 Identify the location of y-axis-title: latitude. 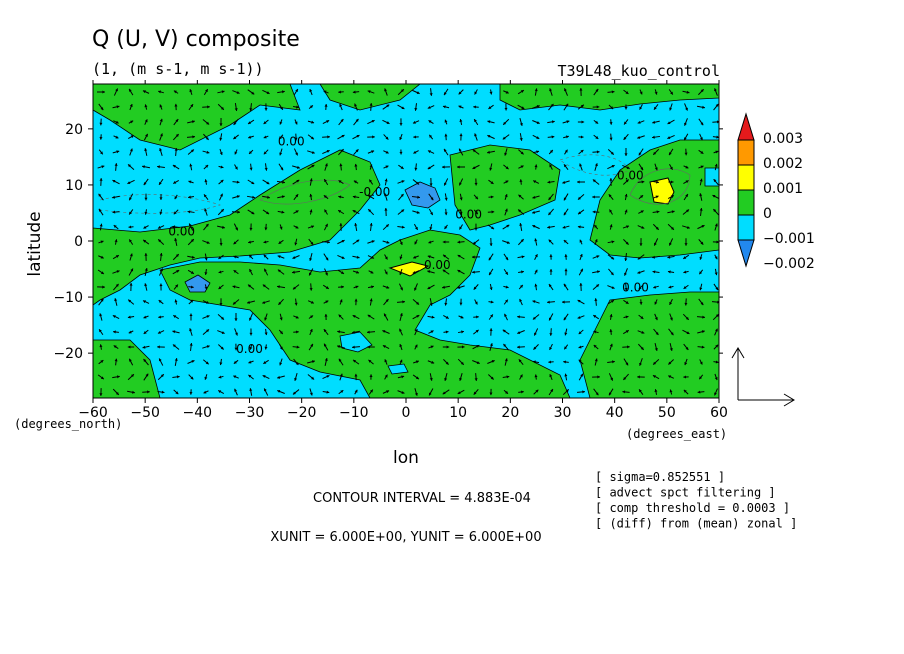
(35, 243).